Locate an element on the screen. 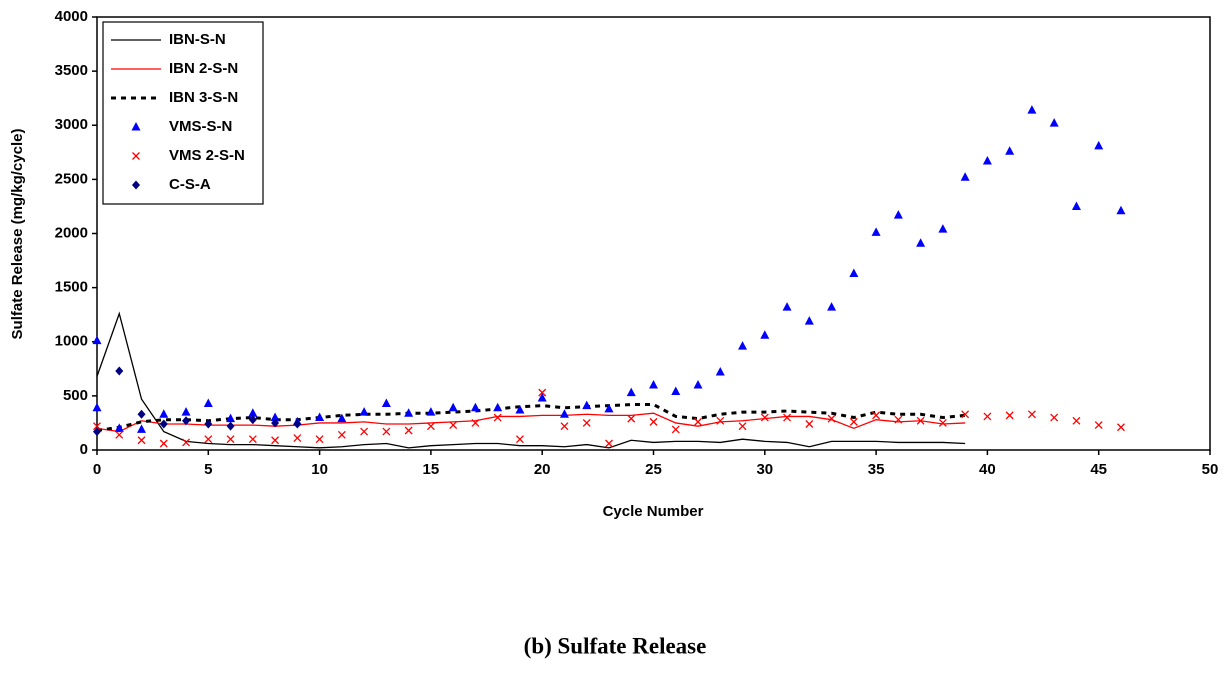  y-axis-label: Sulfate Release (mg/kg/cycle) is located at coordinates (17, 234).